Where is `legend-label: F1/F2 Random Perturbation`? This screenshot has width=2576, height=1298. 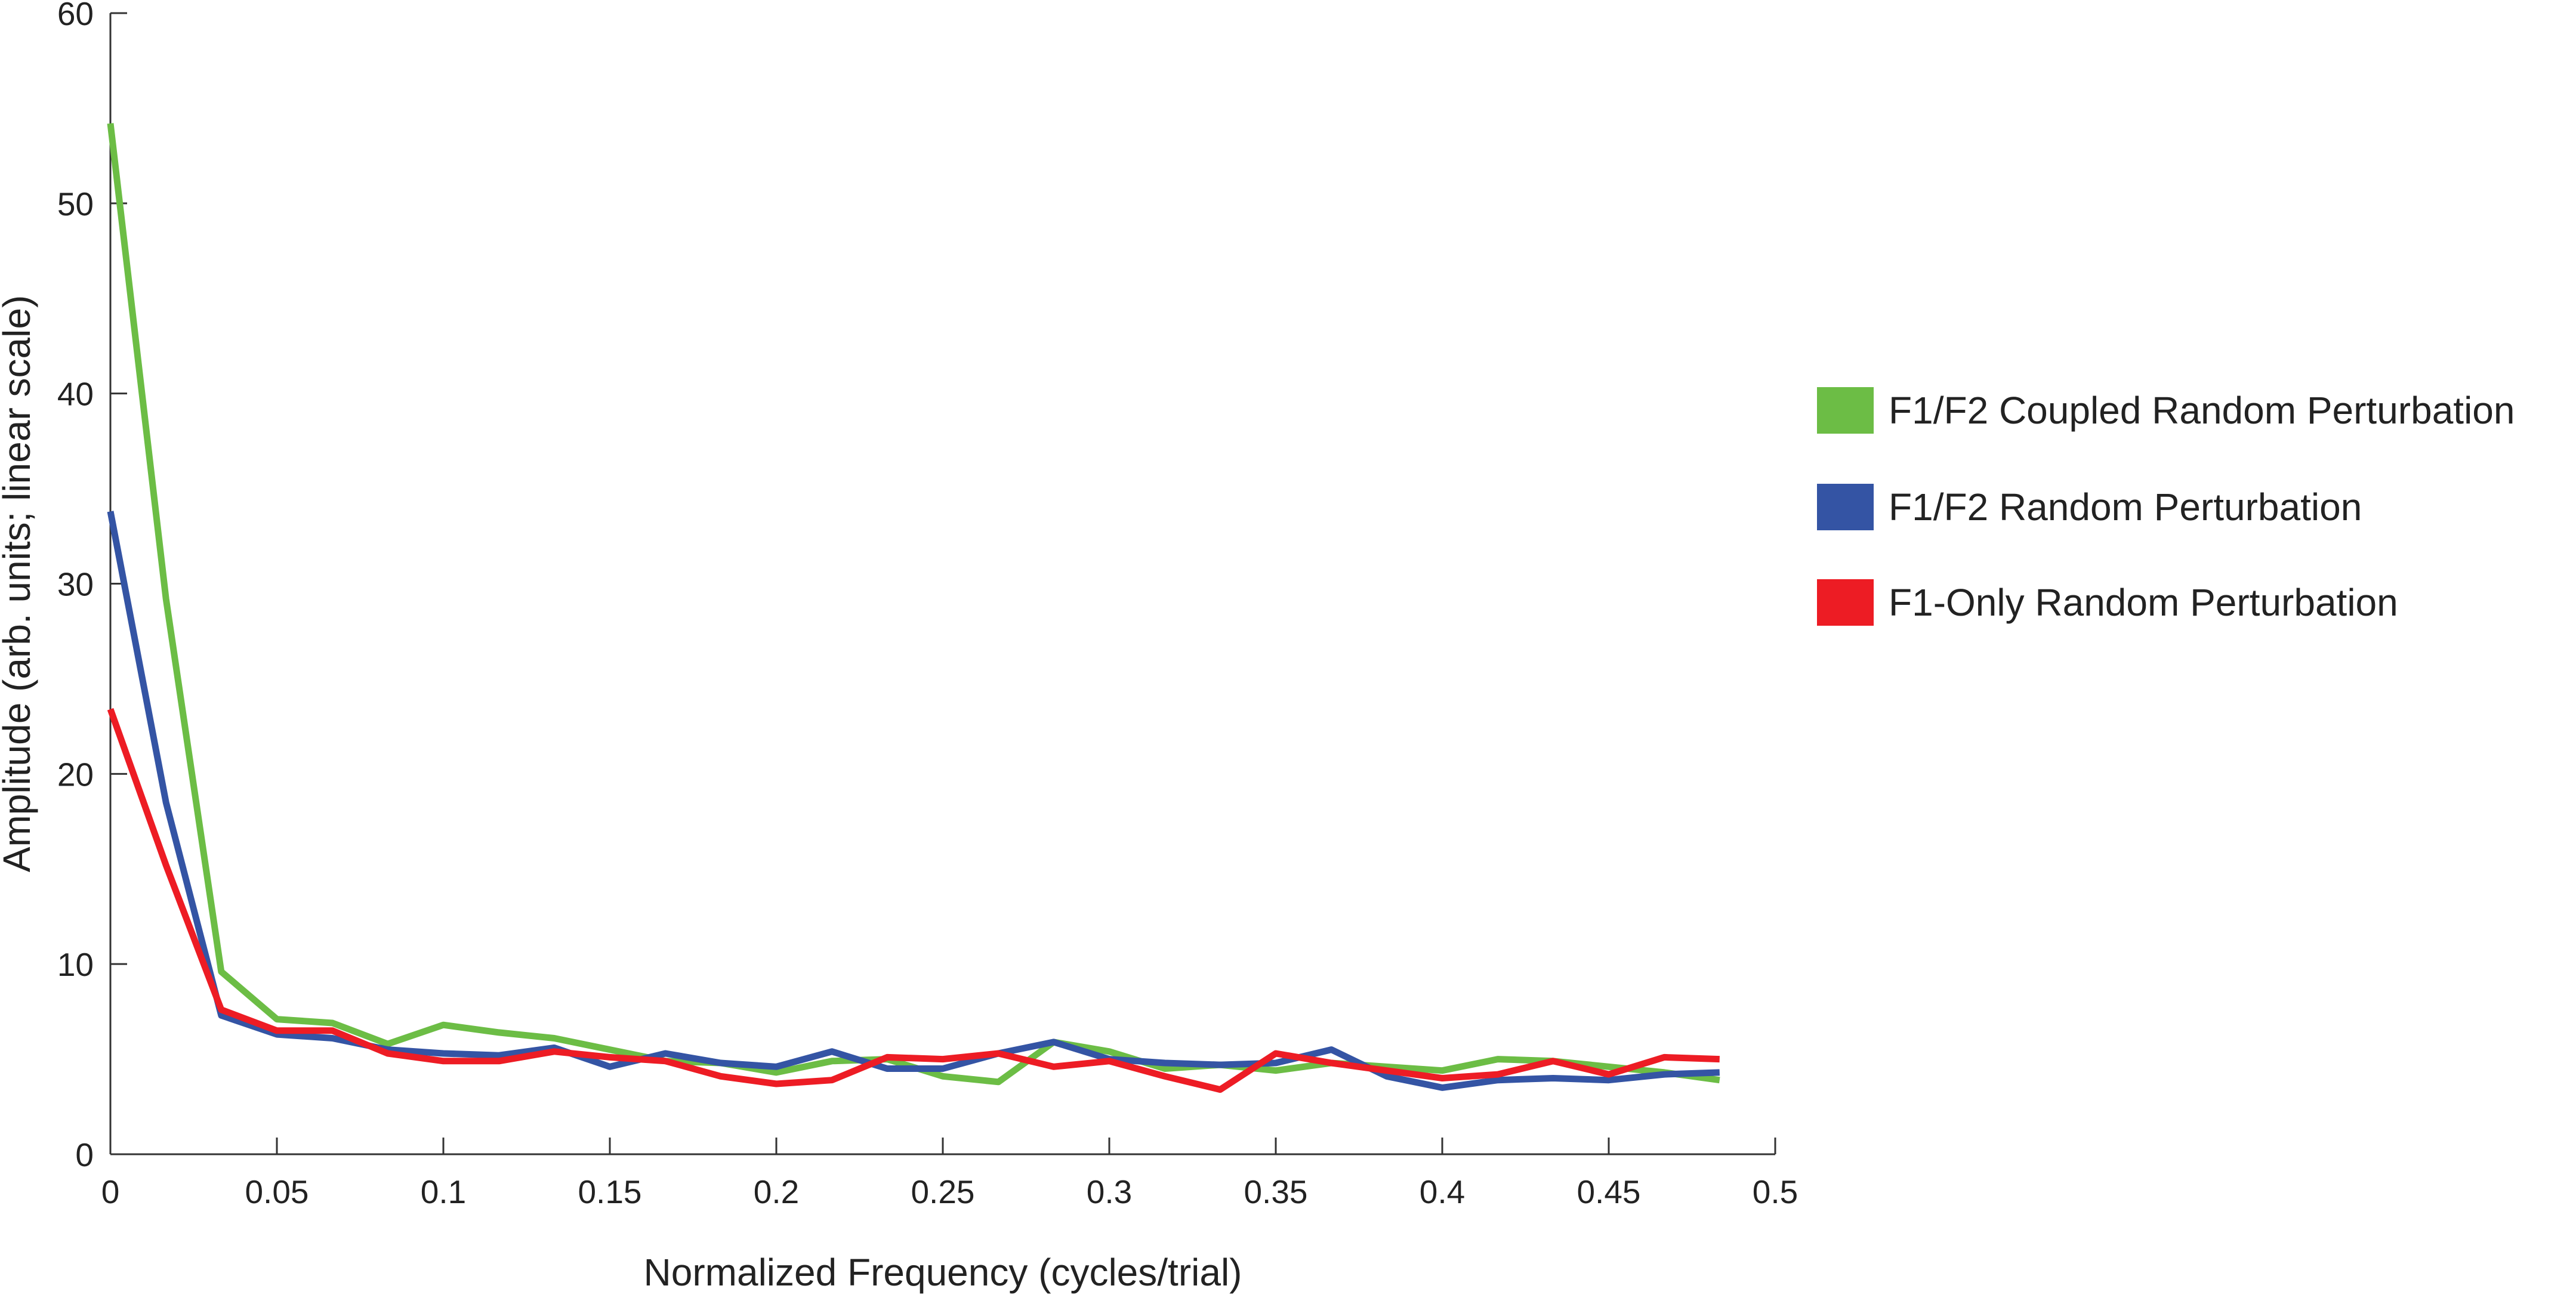 legend-label: F1/F2 Random Perturbation is located at coordinates (2125, 507).